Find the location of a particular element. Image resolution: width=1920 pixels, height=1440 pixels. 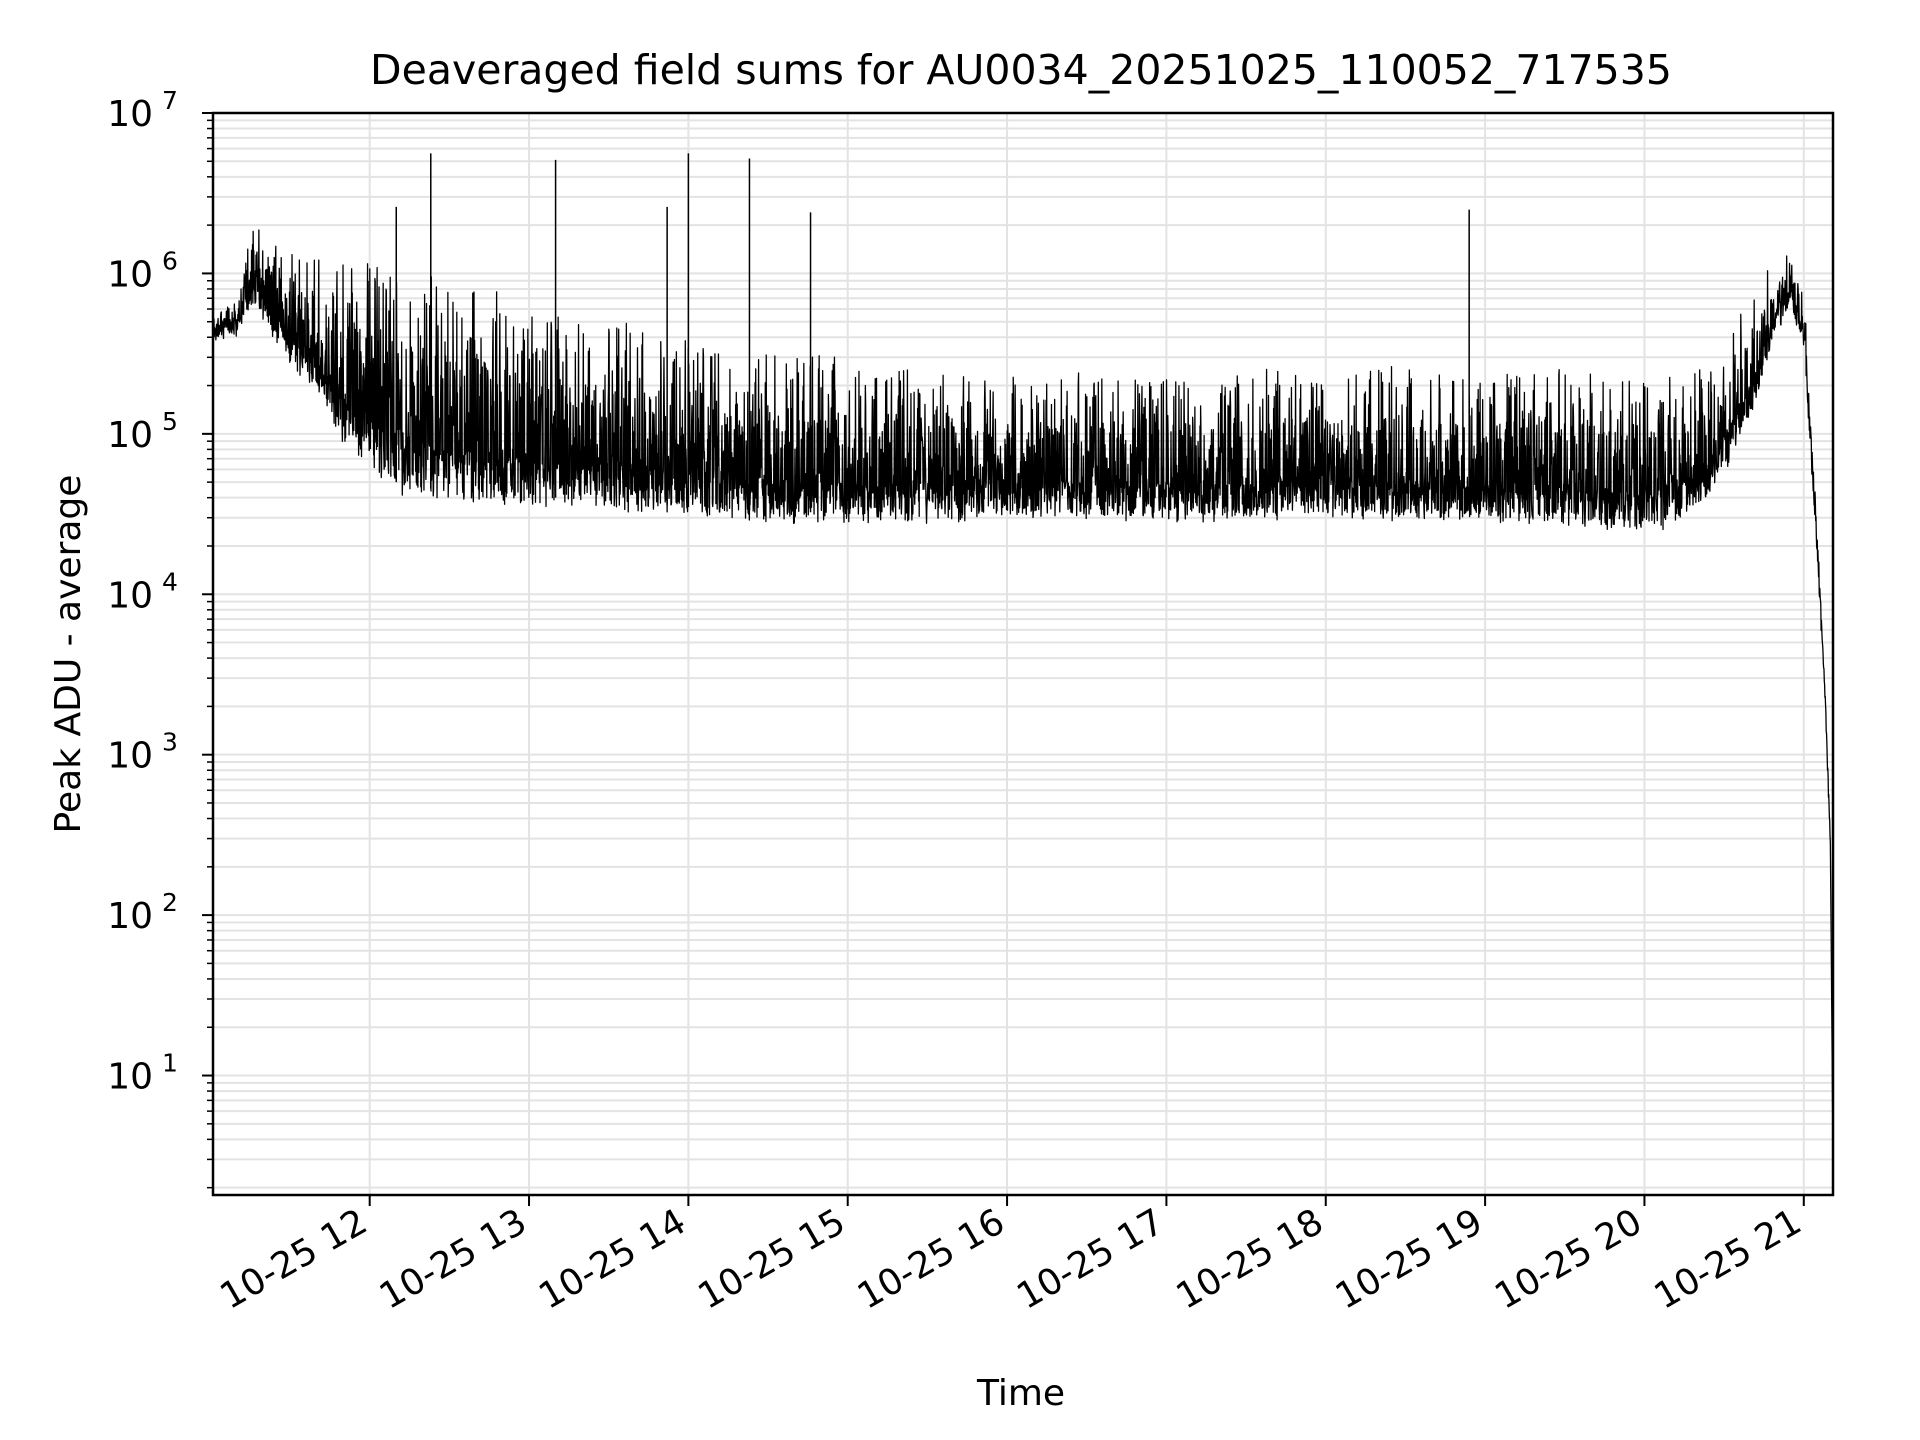

x-axis-label: Time is located at coordinates (1020, 1393).